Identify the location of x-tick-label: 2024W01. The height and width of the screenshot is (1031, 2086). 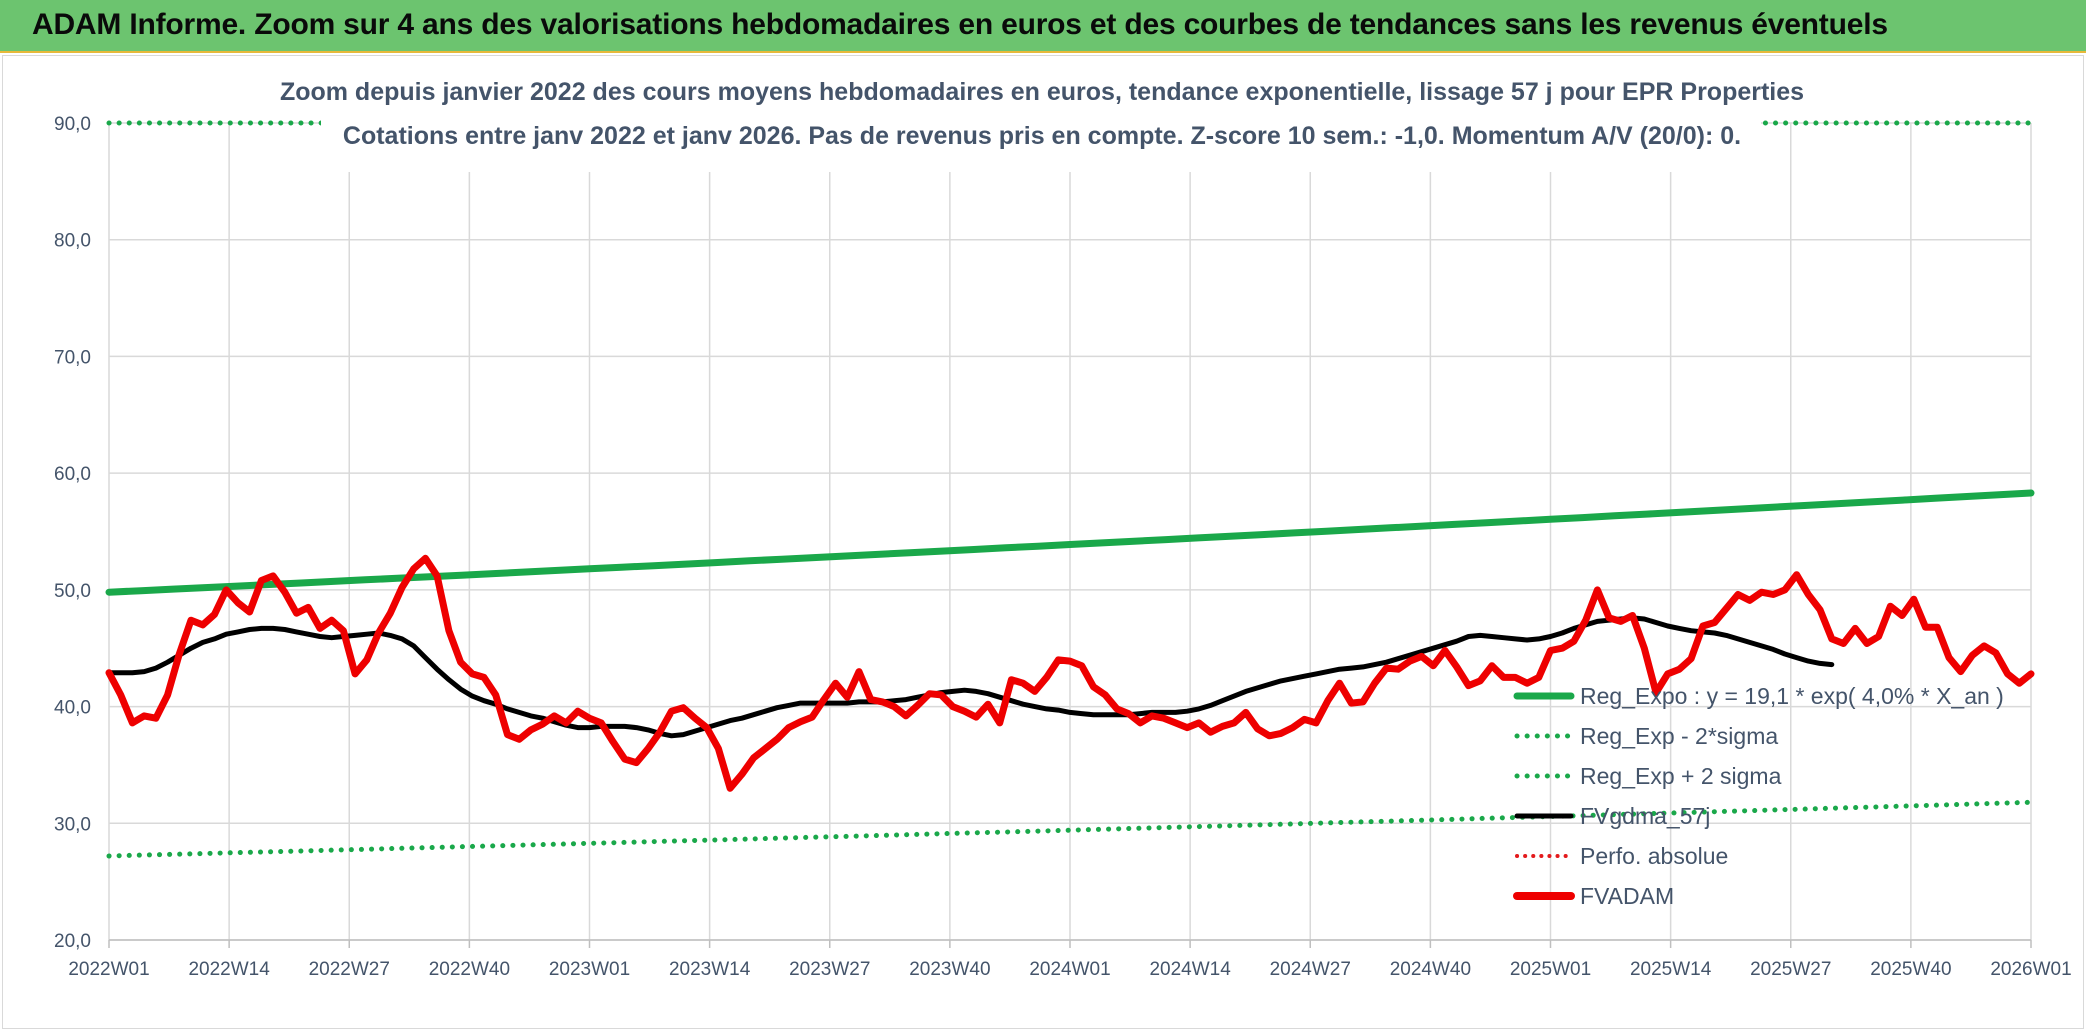
(1069, 969).